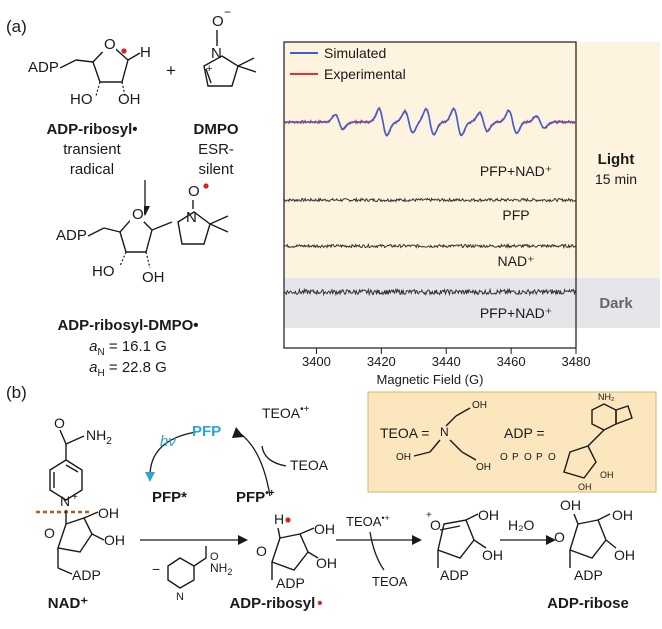 This screenshot has height=629, width=662. What do you see at coordinates (516, 313) in the screenshot?
I see `trace-label-4: PFP+NAD⁺` at bounding box center [516, 313].